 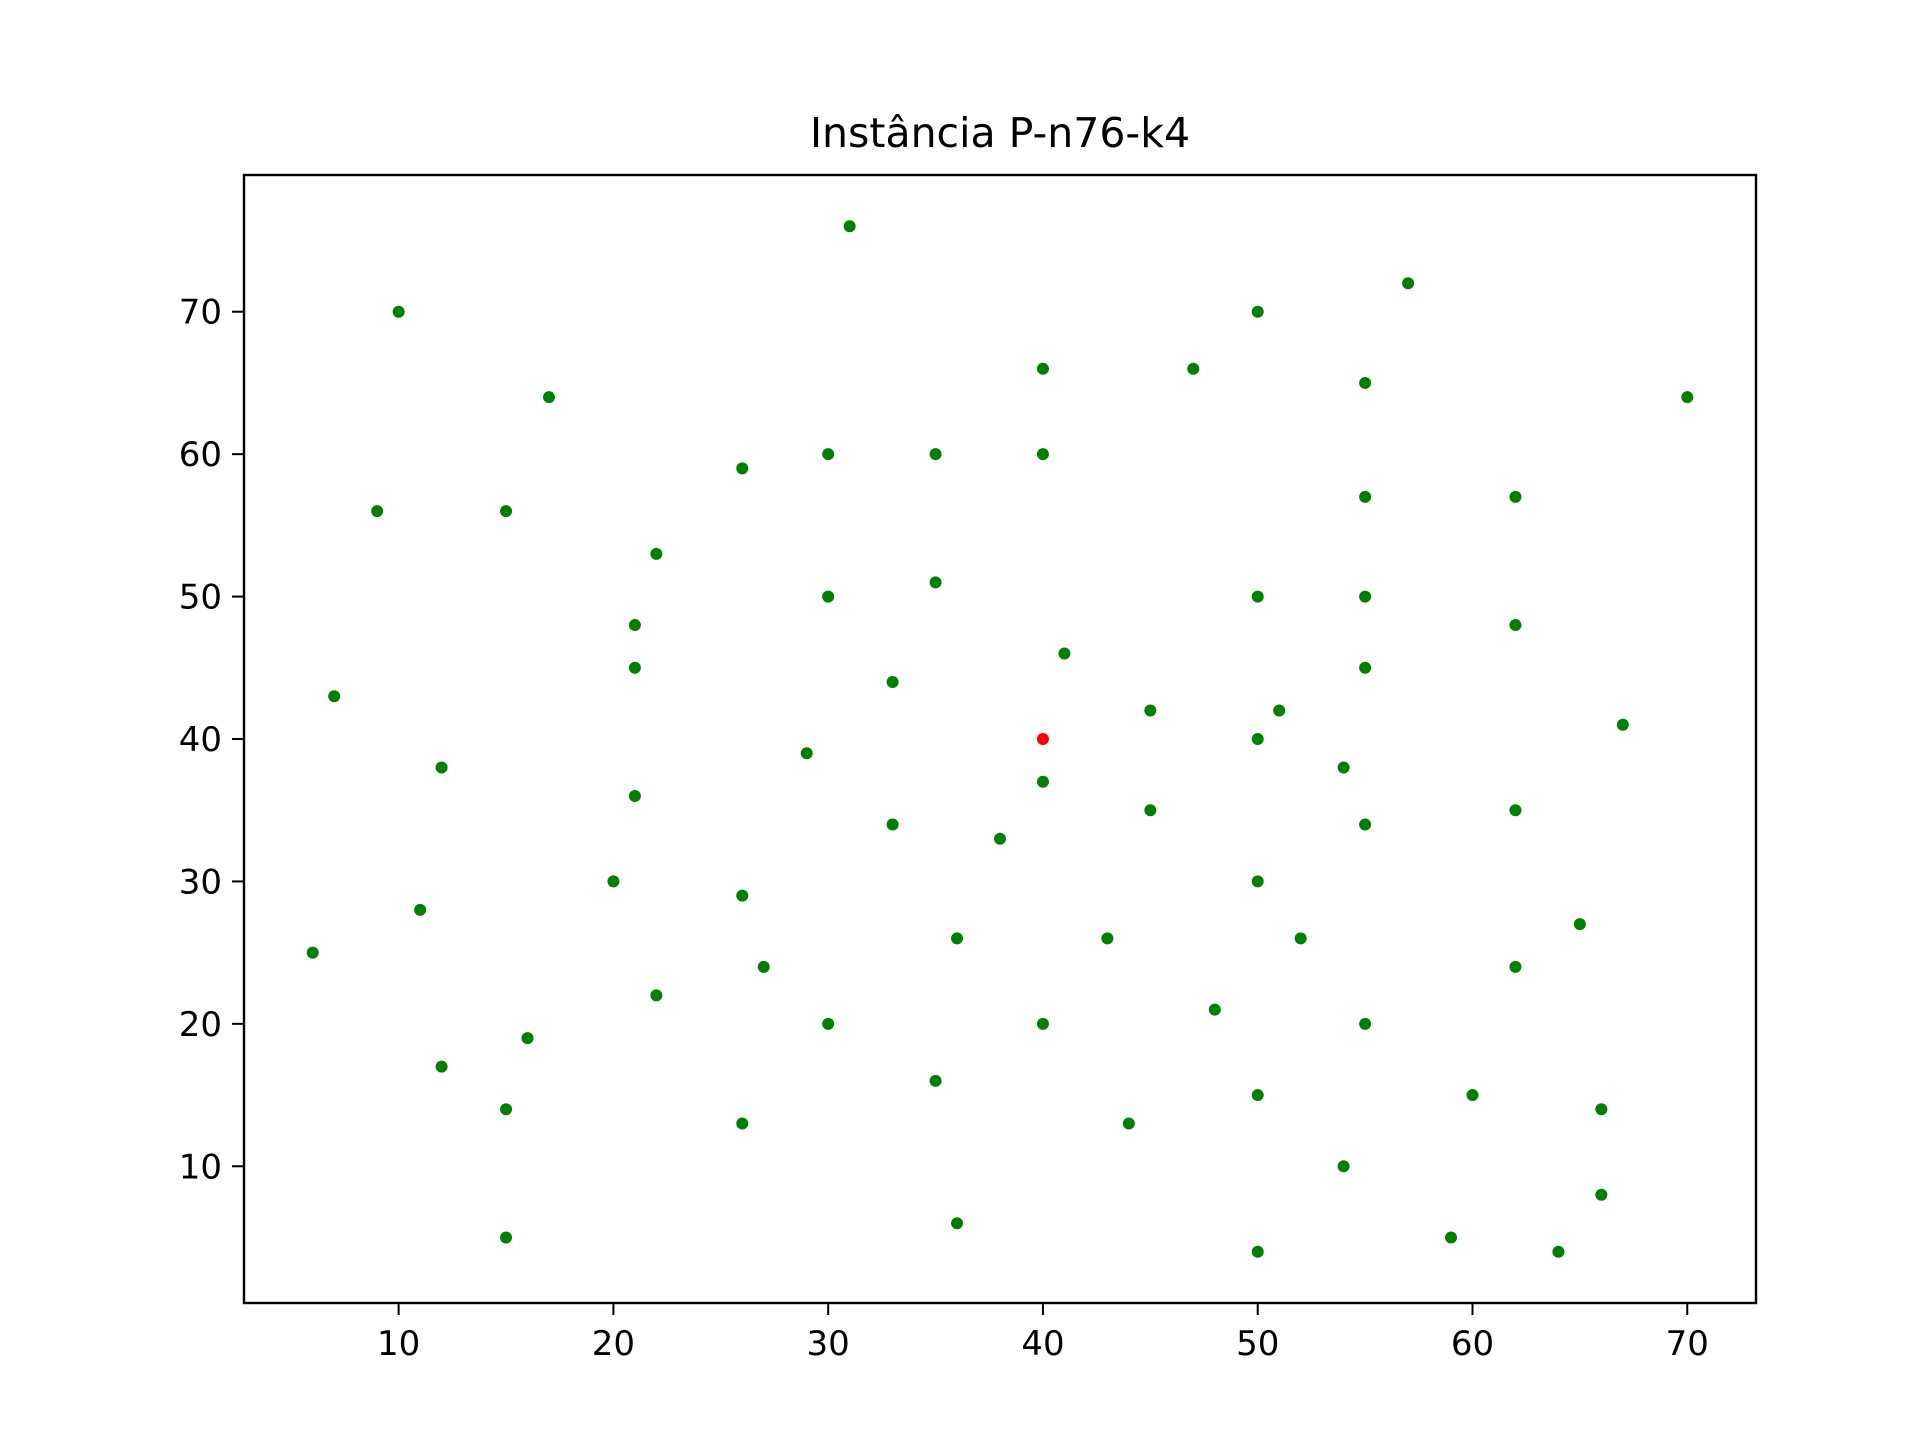 What do you see at coordinates (200, 313) in the screenshot?
I see `y-tick-label: 70` at bounding box center [200, 313].